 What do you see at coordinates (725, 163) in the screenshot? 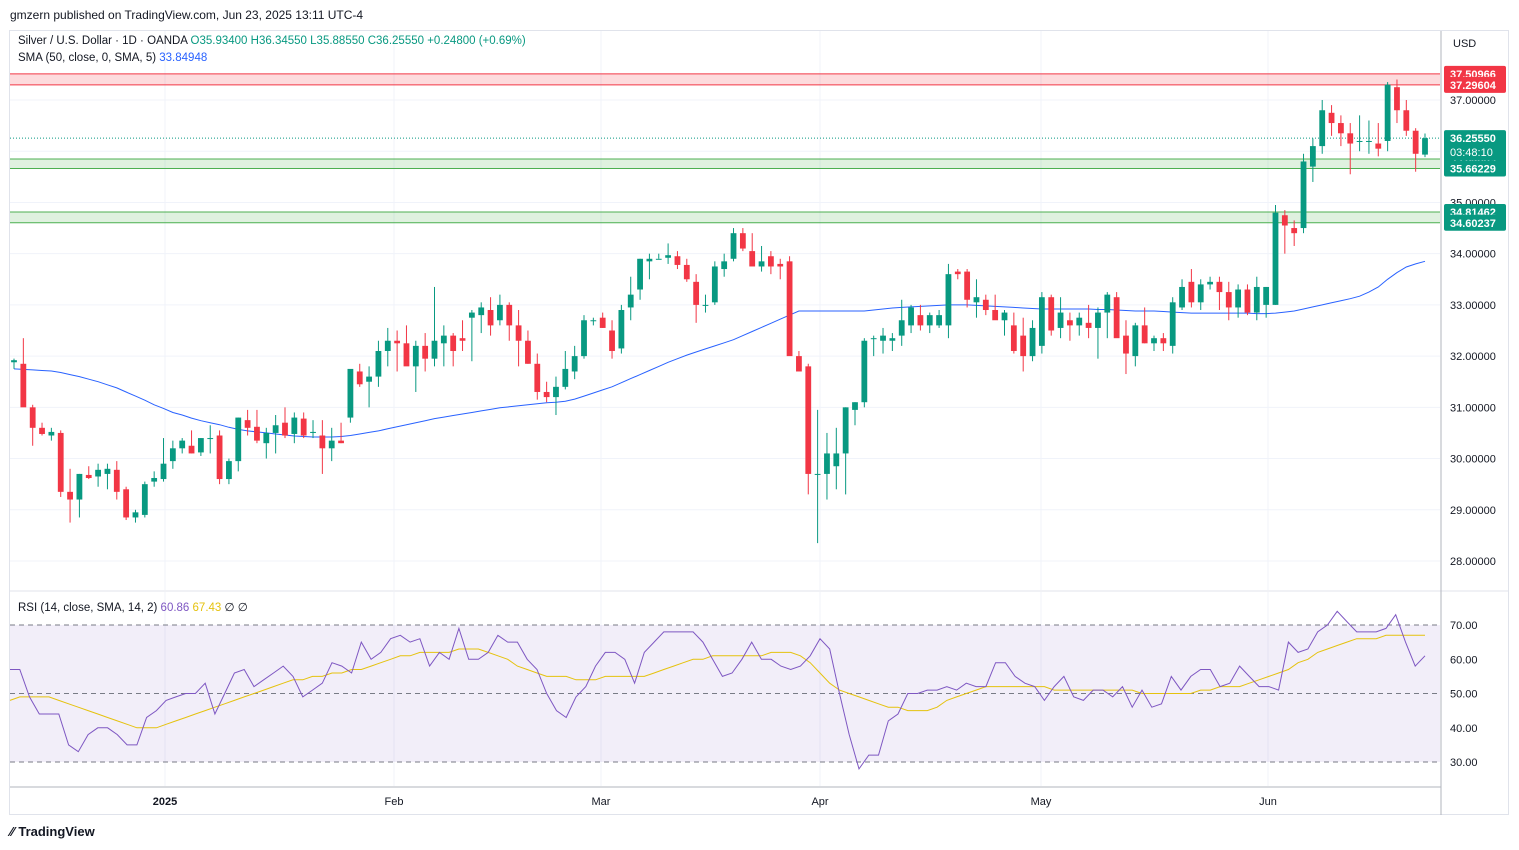
I see `support-zone` at bounding box center [725, 163].